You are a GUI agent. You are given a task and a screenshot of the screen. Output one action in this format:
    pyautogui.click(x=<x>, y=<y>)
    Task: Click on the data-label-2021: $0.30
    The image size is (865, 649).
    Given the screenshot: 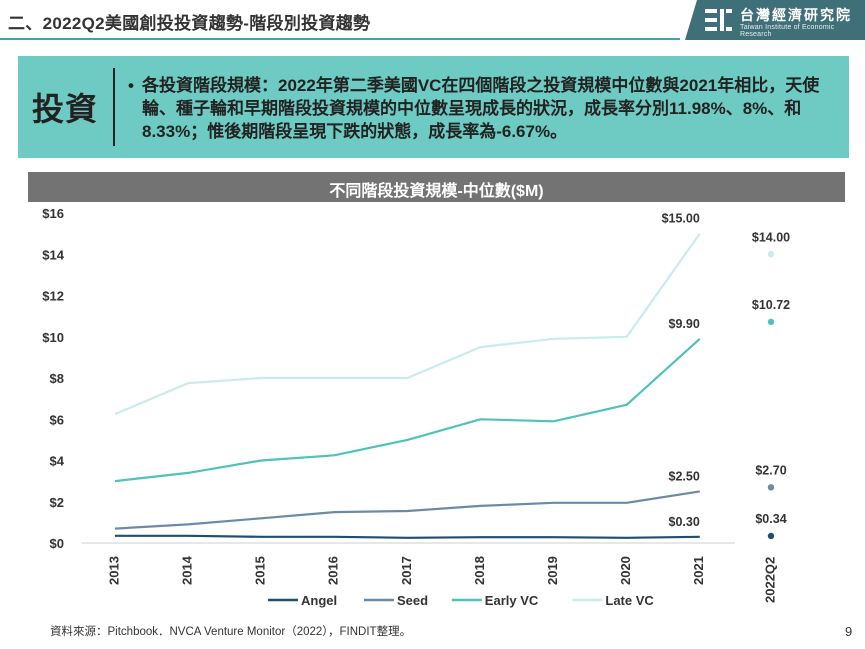 What is the action you would take?
    pyautogui.click(x=684, y=522)
    